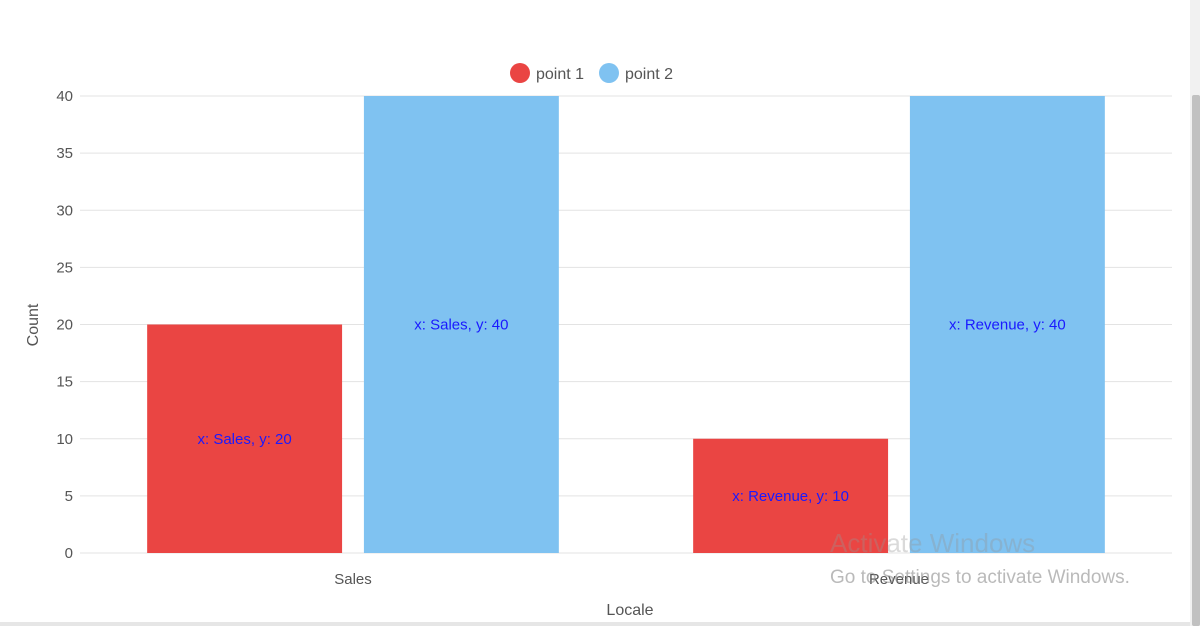 Image resolution: width=1200 pixels, height=626 pixels. Describe the element at coordinates (69, 553) in the screenshot. I see `y-tick-label: 0` at that location.